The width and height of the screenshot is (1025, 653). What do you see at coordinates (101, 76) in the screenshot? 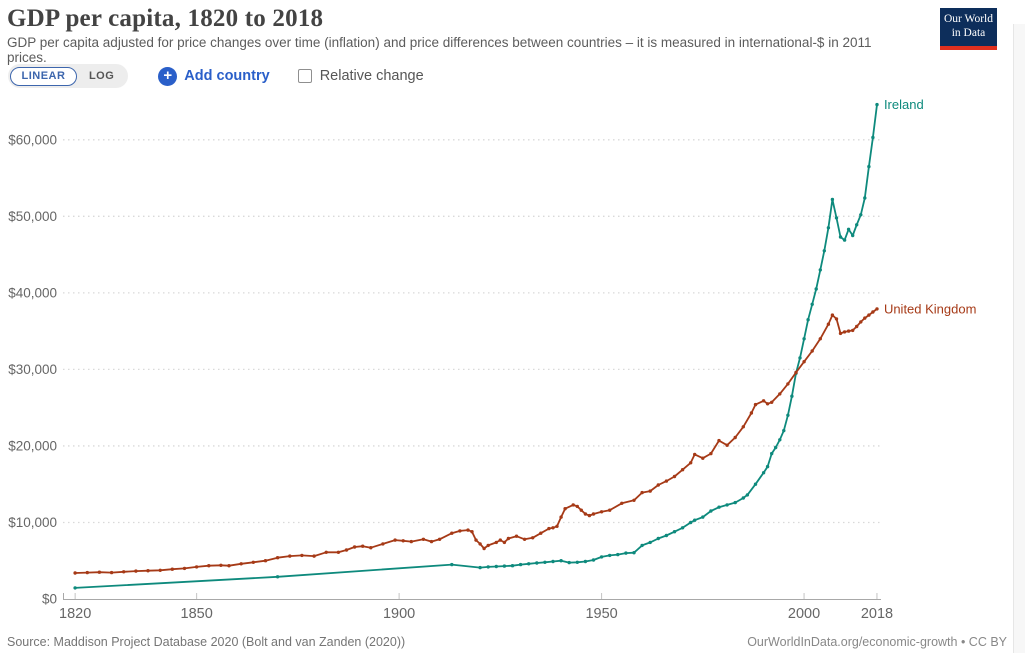
I see `log-scale-button: LOG` at bounding box center [101, 76].